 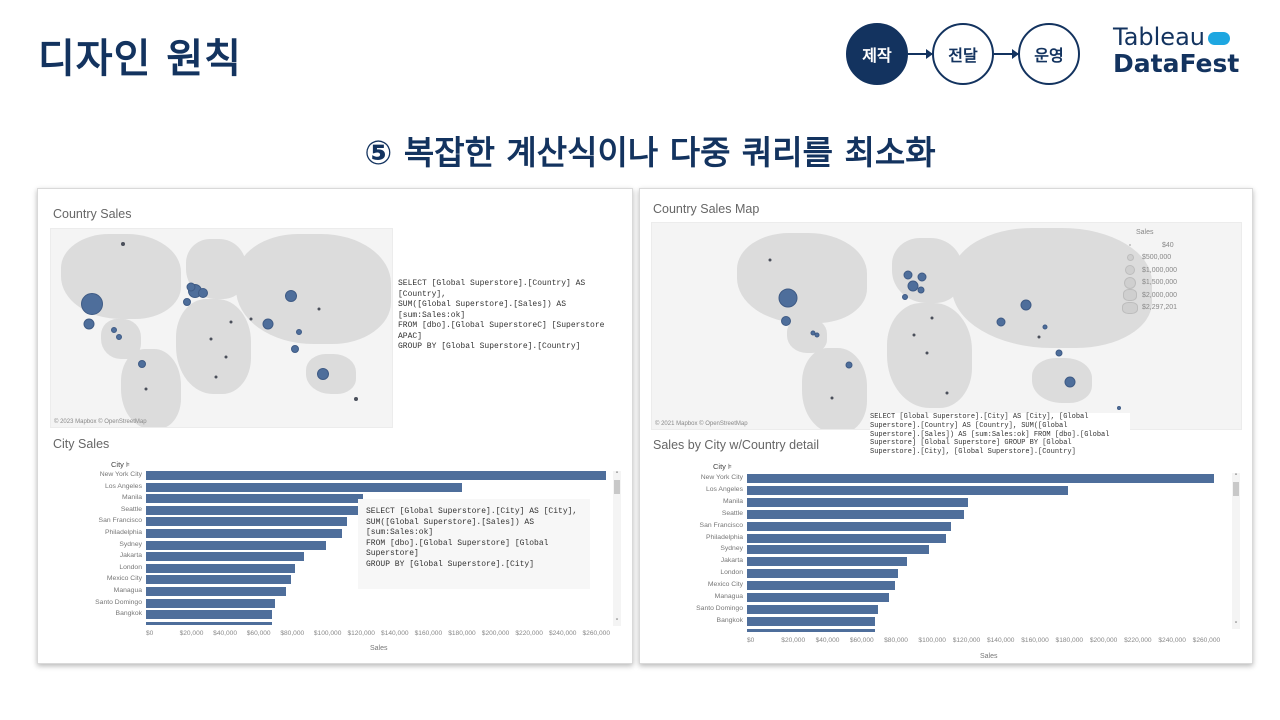 I want to click on country-sales-map: © 2023 Mapbox © OpenStreetMap, so click(x=221, y=328).